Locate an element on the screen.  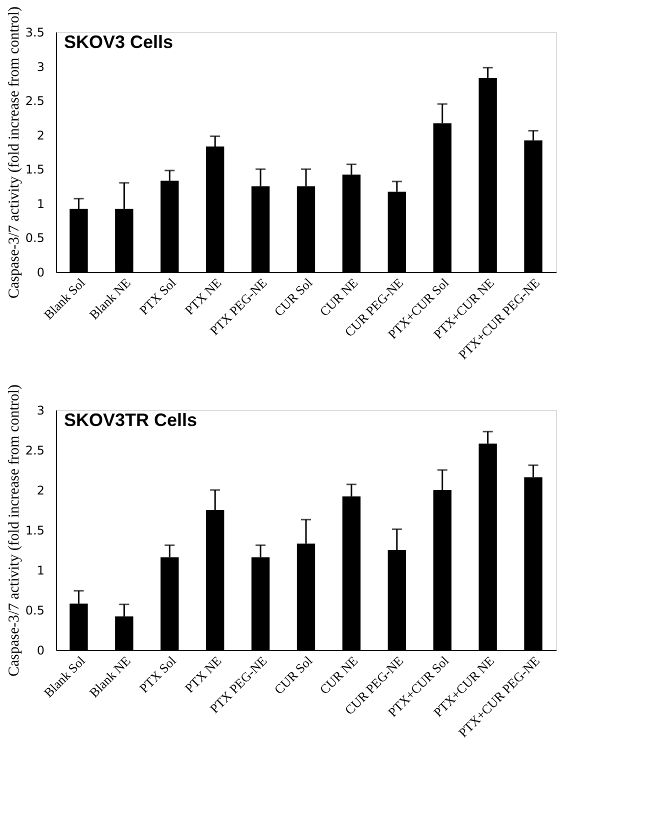
chart-title: SKOV3 Cells is located at coordinates (119, 42).